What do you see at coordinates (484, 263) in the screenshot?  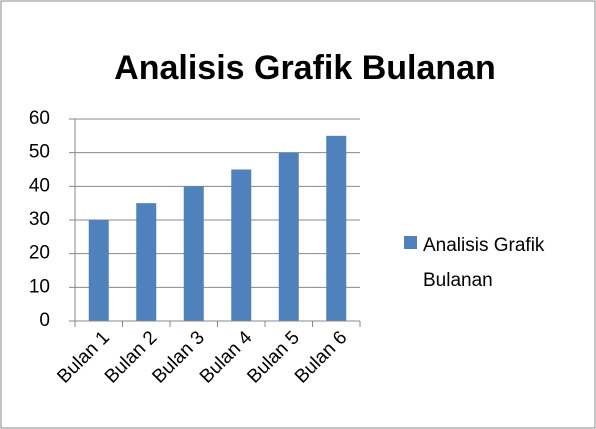 I see `legend-label: Analisis Grafik Bulanan` at bounding box center [484, 263].